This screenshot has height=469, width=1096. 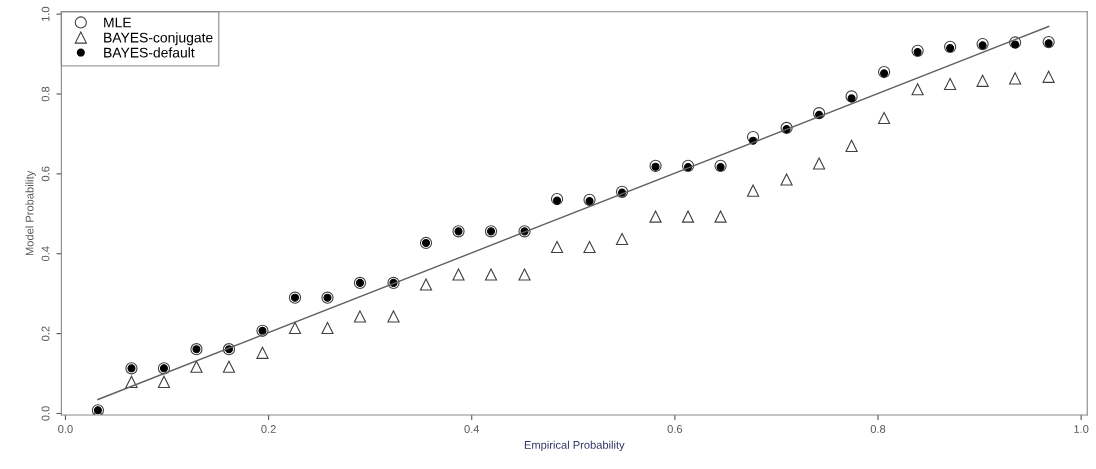 I want to click on x-tick-label: 0.2, so click(x=268, y=429).